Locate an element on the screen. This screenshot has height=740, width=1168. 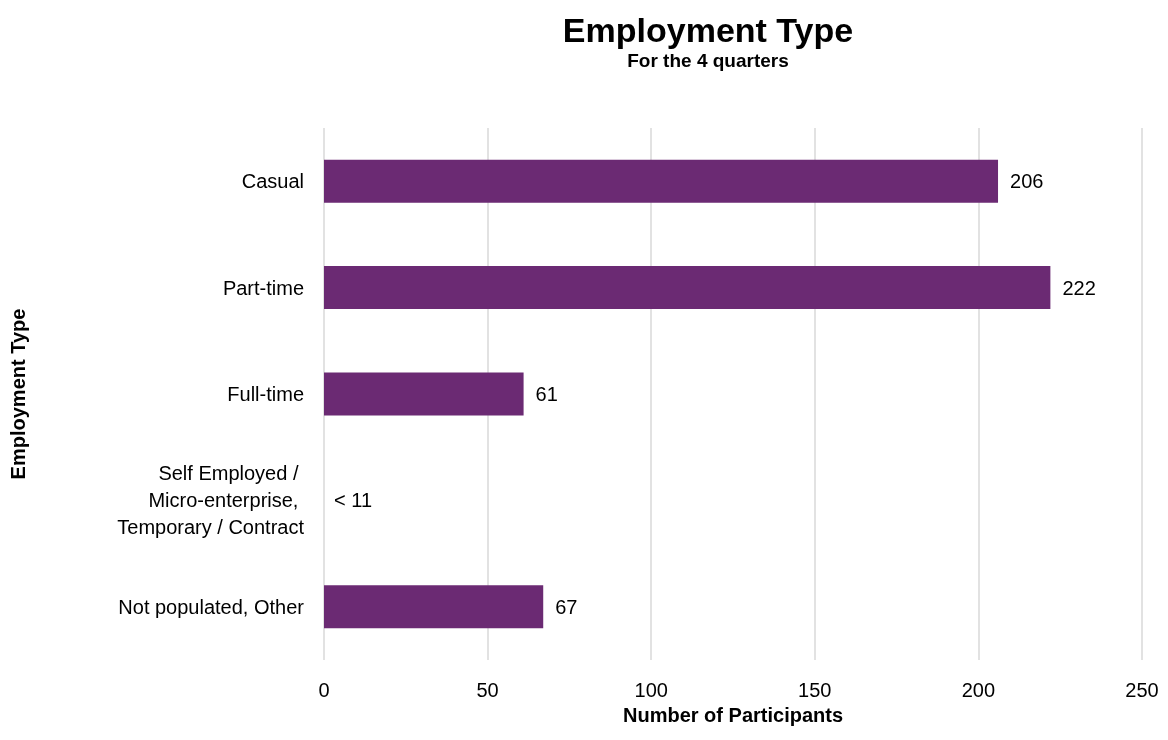
y-tick-label: Casual is located at coordinates (272, 181).